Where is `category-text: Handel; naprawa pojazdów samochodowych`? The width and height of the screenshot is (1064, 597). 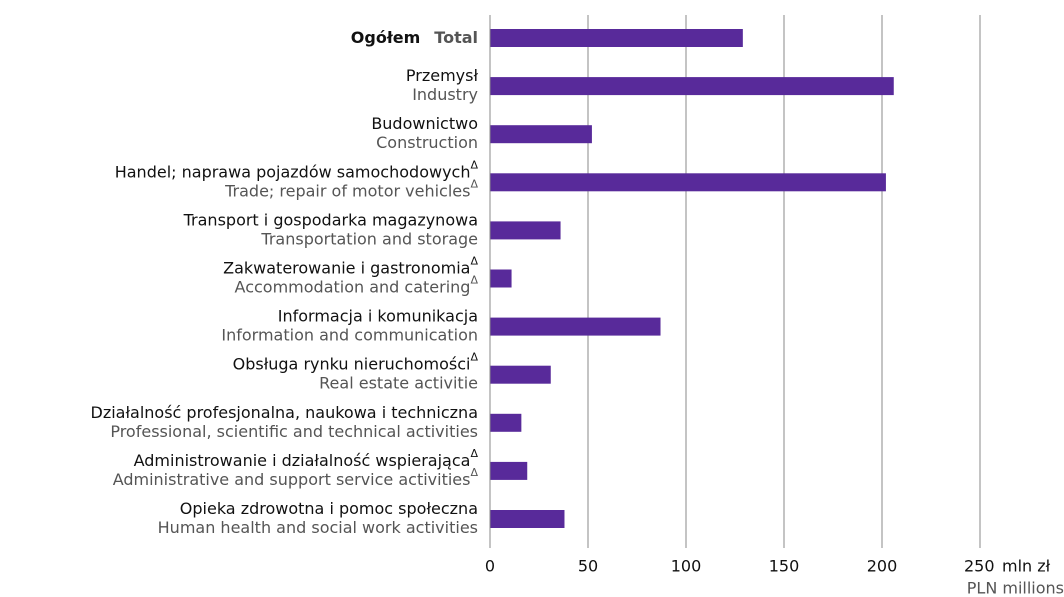
category-text: Handel; naprawa pojazdów samochodowych is located at coordinates (293, 171).